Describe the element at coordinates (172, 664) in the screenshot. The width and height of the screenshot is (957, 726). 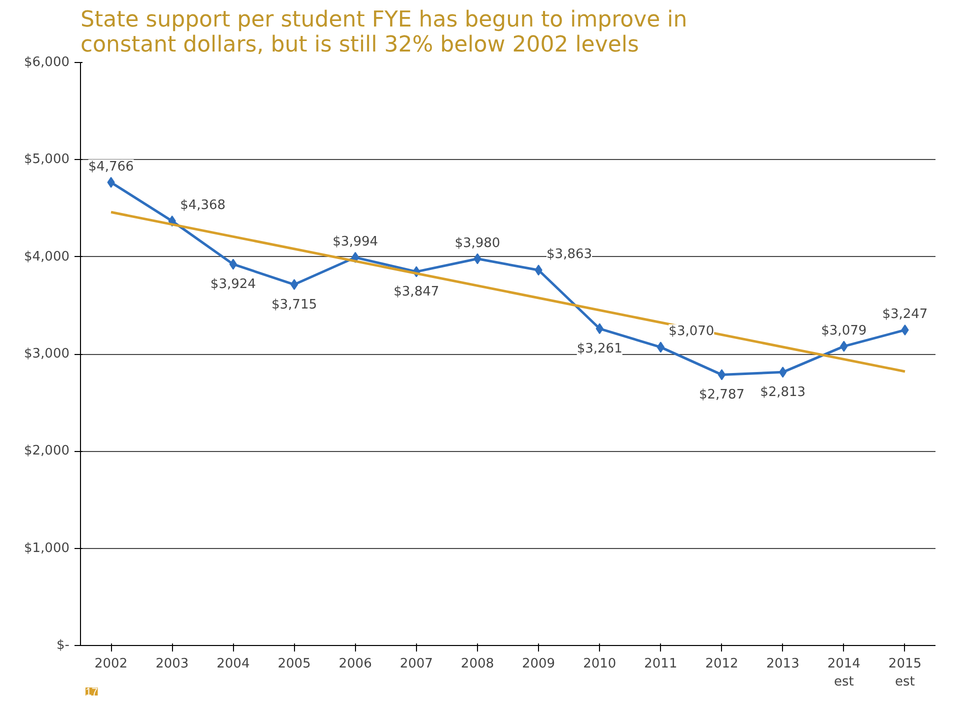
I see `x-tick-label: 2003` at that location.